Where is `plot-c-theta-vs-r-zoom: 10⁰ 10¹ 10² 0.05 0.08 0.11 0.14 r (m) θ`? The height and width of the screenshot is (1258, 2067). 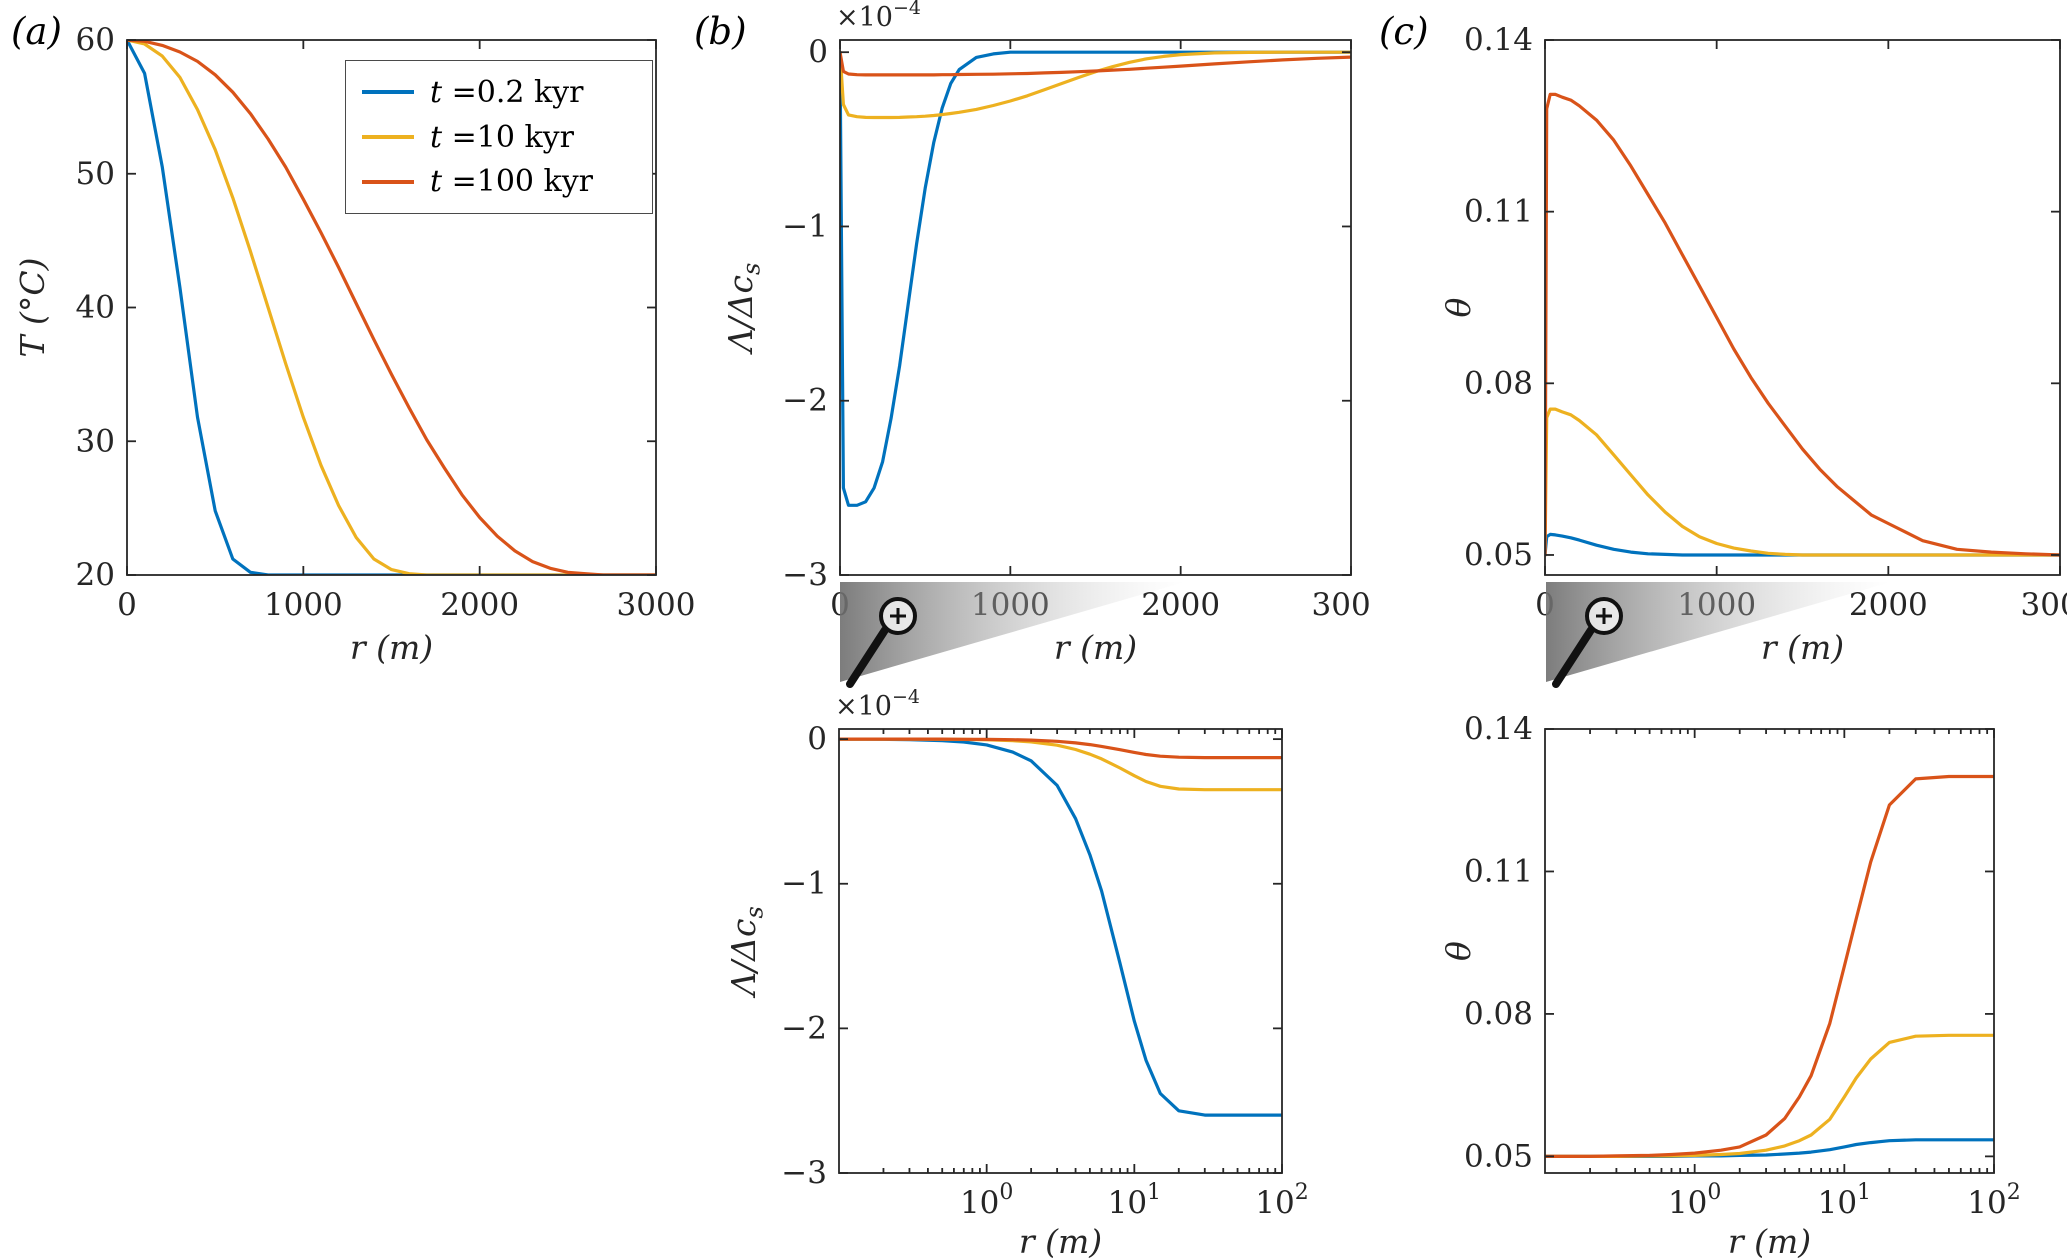 plot-c-theta-vs-r-zoom: 10⁰ 10¹ 10² 0.05 0.08 0.11 0.14 r (m) θ is located at coordinates (1730, 984).